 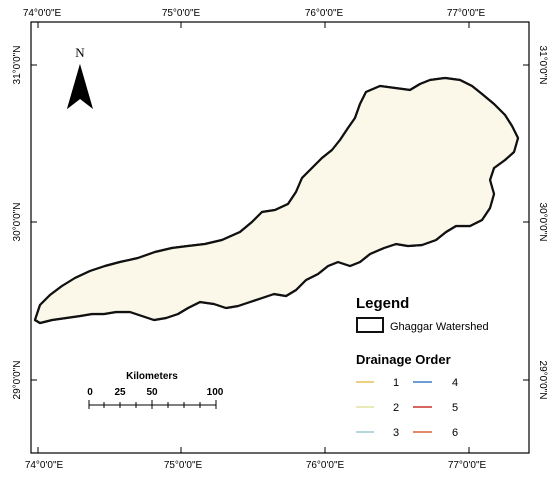 I want to click on top-tick-label: 74°0'0"E, so click(x=42, y=13).